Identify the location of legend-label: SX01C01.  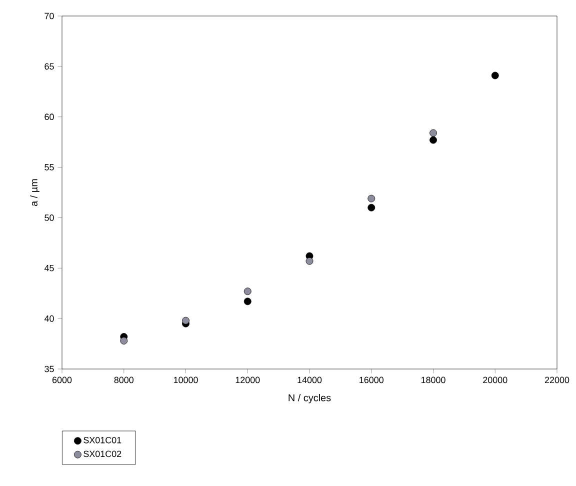
(103, 440).